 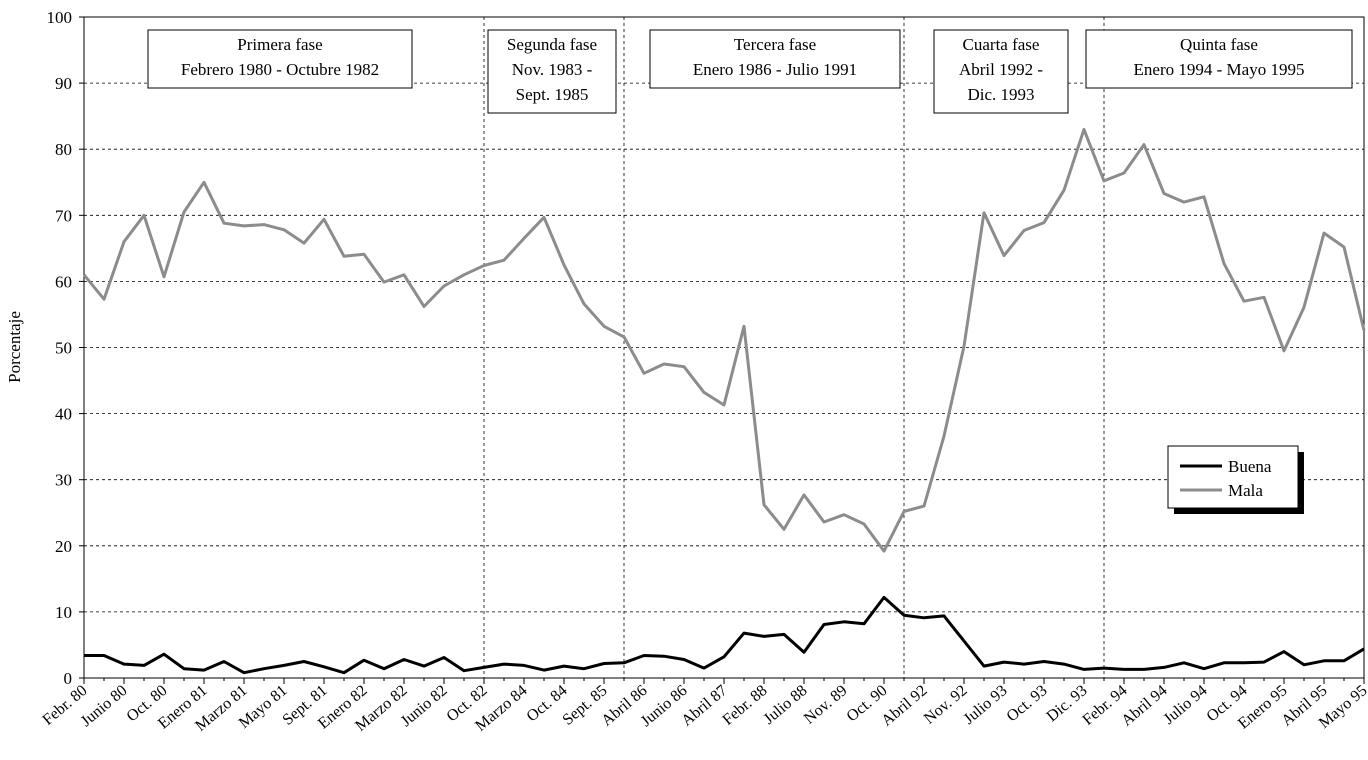 What do you see at coordinates (1000, 94) in the screenshot?
I see `phase-label: Dic. 1993` at bounding box center [1000, 94].